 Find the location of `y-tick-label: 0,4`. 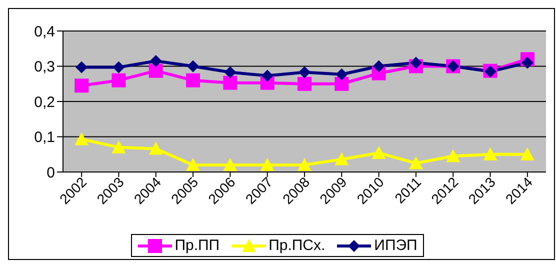

y-tick-label: 0,4 is located at coordinates (44, 31).